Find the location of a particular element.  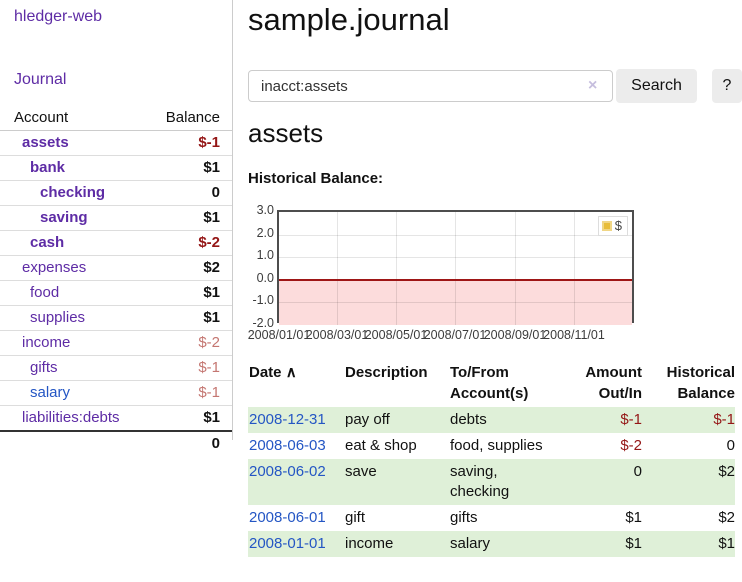

accounts-table-header: Account Balance is located at coordinates (116, 118).